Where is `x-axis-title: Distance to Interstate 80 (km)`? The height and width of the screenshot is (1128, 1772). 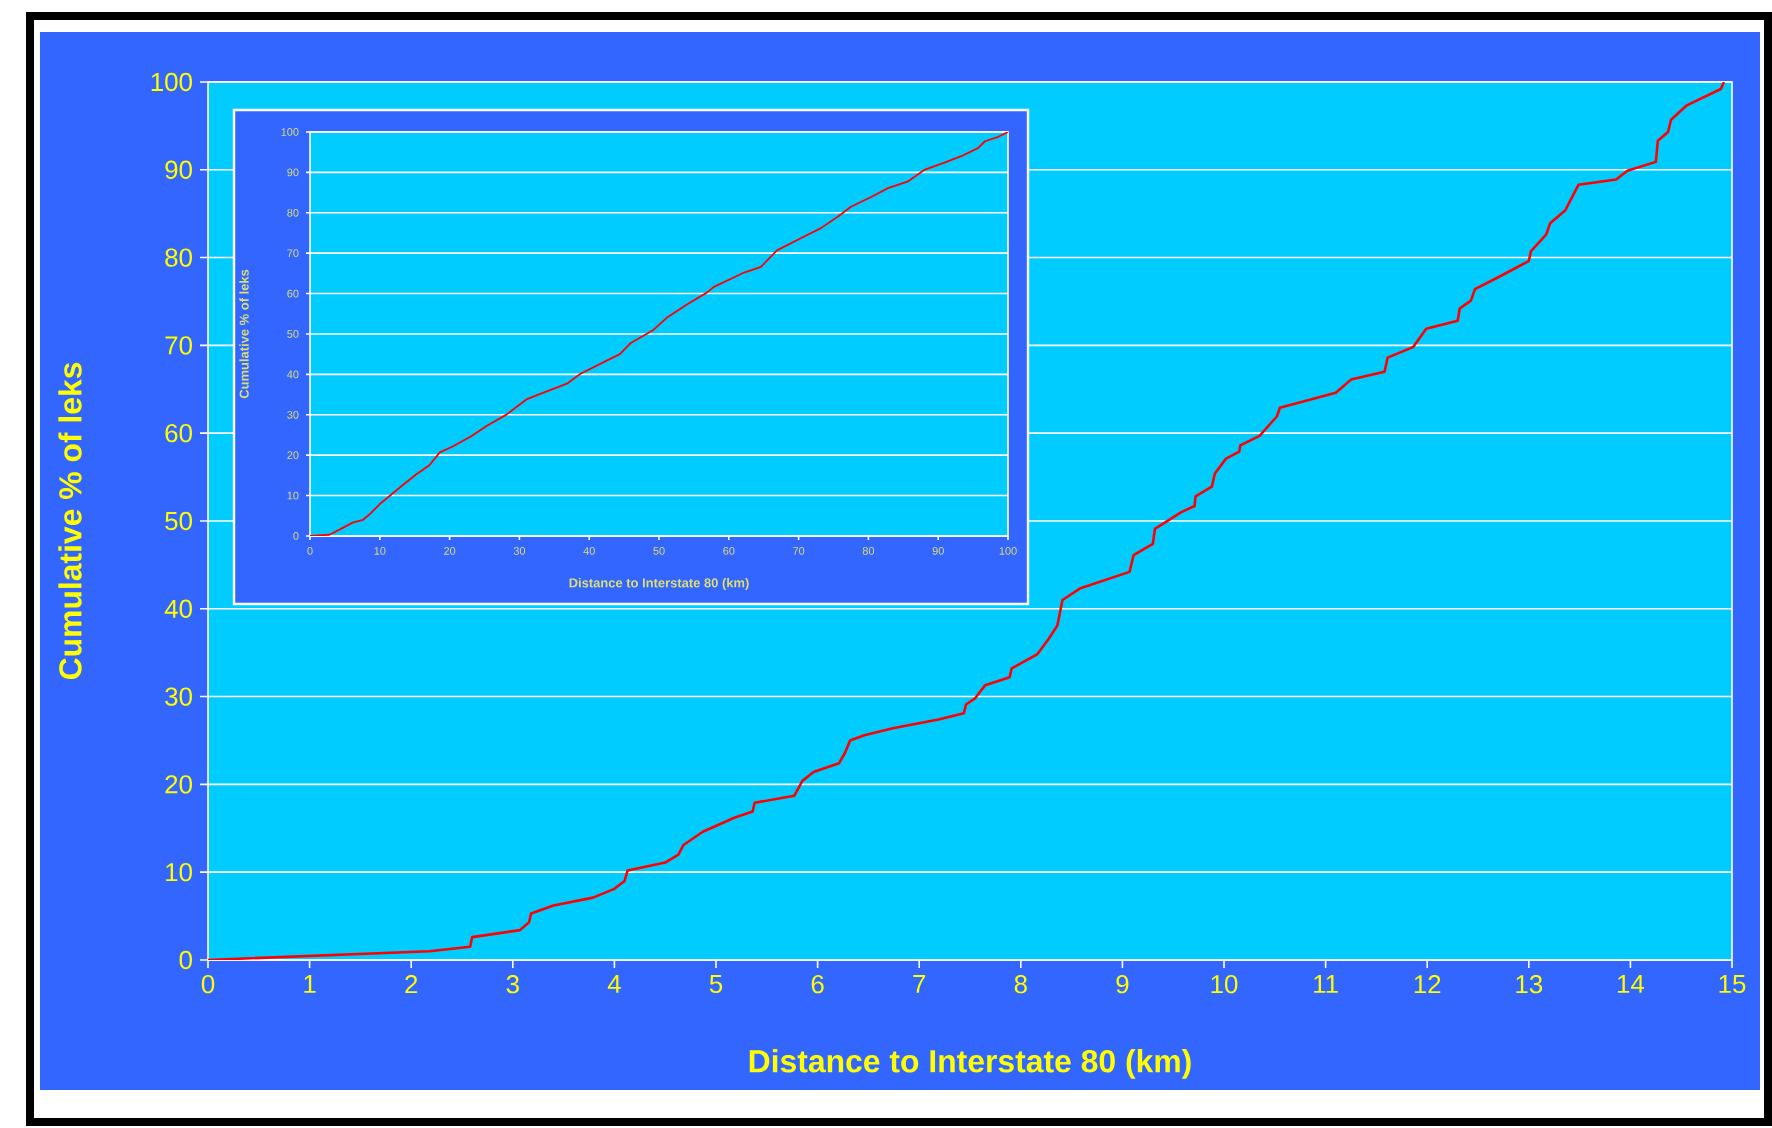 x-axis-title: Distance to Interstate 80 (km) is located at coordinates (970, 1064).